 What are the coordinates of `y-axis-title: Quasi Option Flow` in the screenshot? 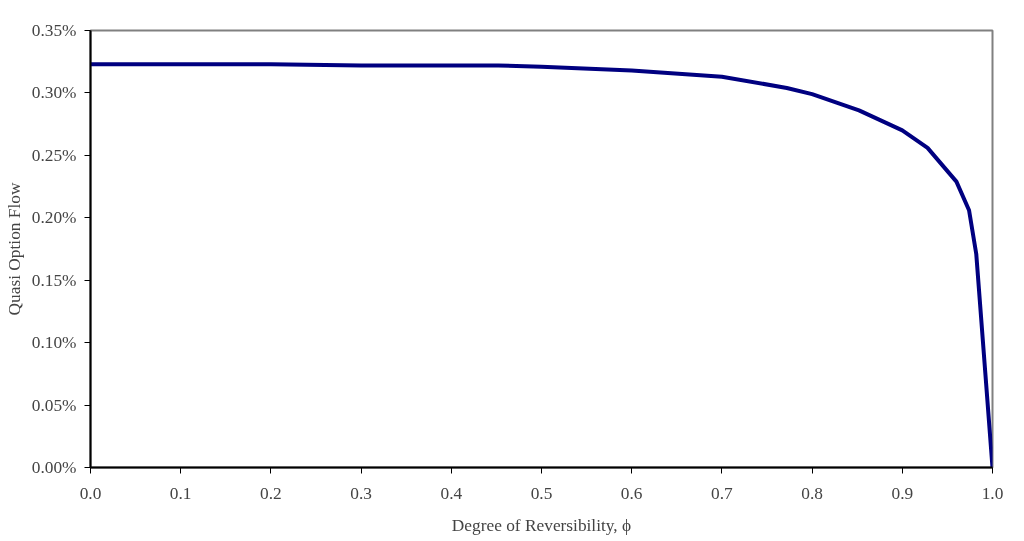 It's located at (14, 249).